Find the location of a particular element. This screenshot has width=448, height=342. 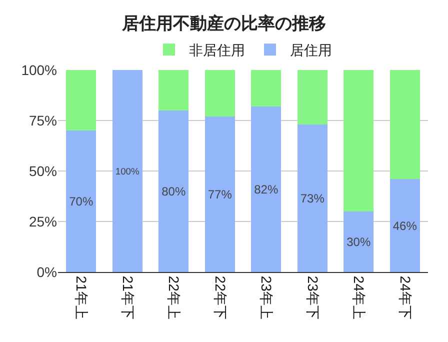

x-tick-label: 23年下 is located at coordinates (312, 298).